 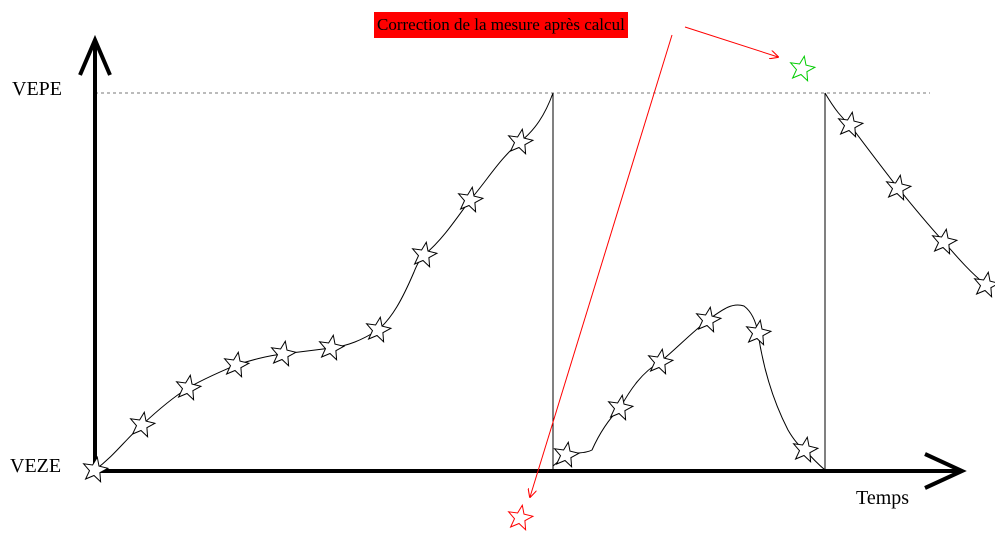 What do you see at coordinates (37, 89) in the screenshot?
I see `y-axis-top-label: VEPE` at bounding box center [37, 89].